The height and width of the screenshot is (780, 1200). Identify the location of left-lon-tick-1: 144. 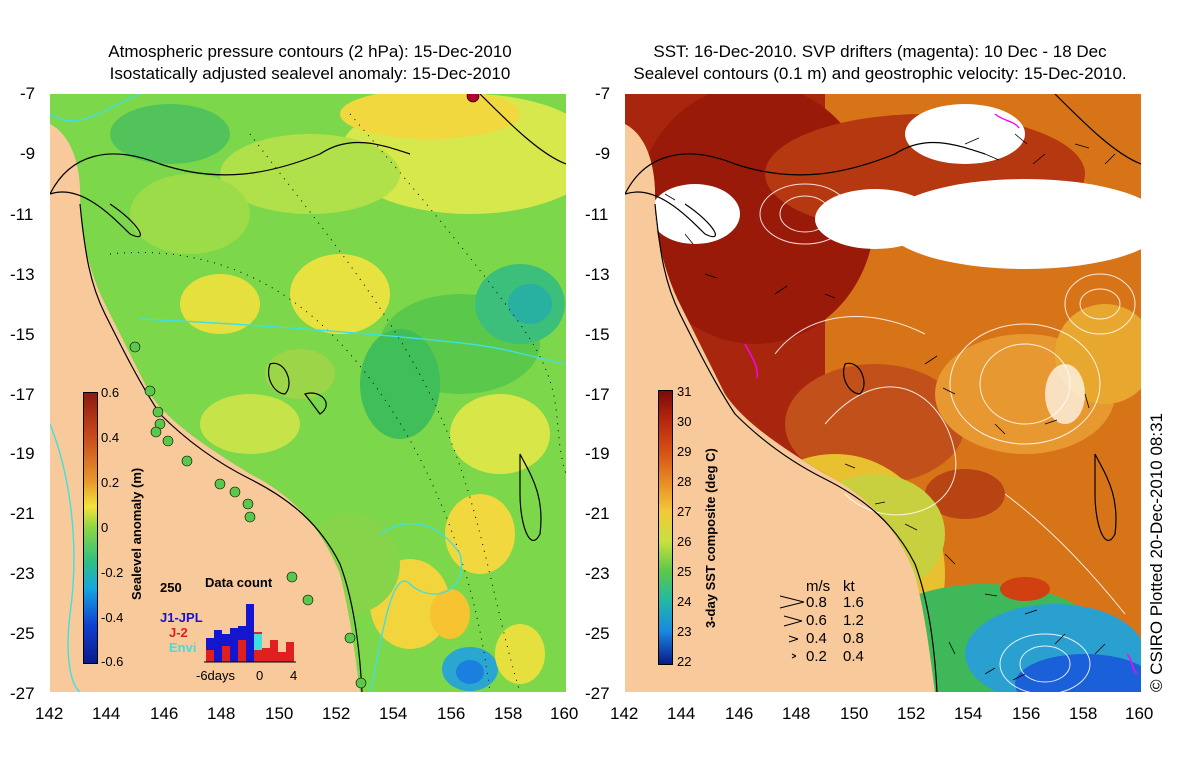
(106, 713).